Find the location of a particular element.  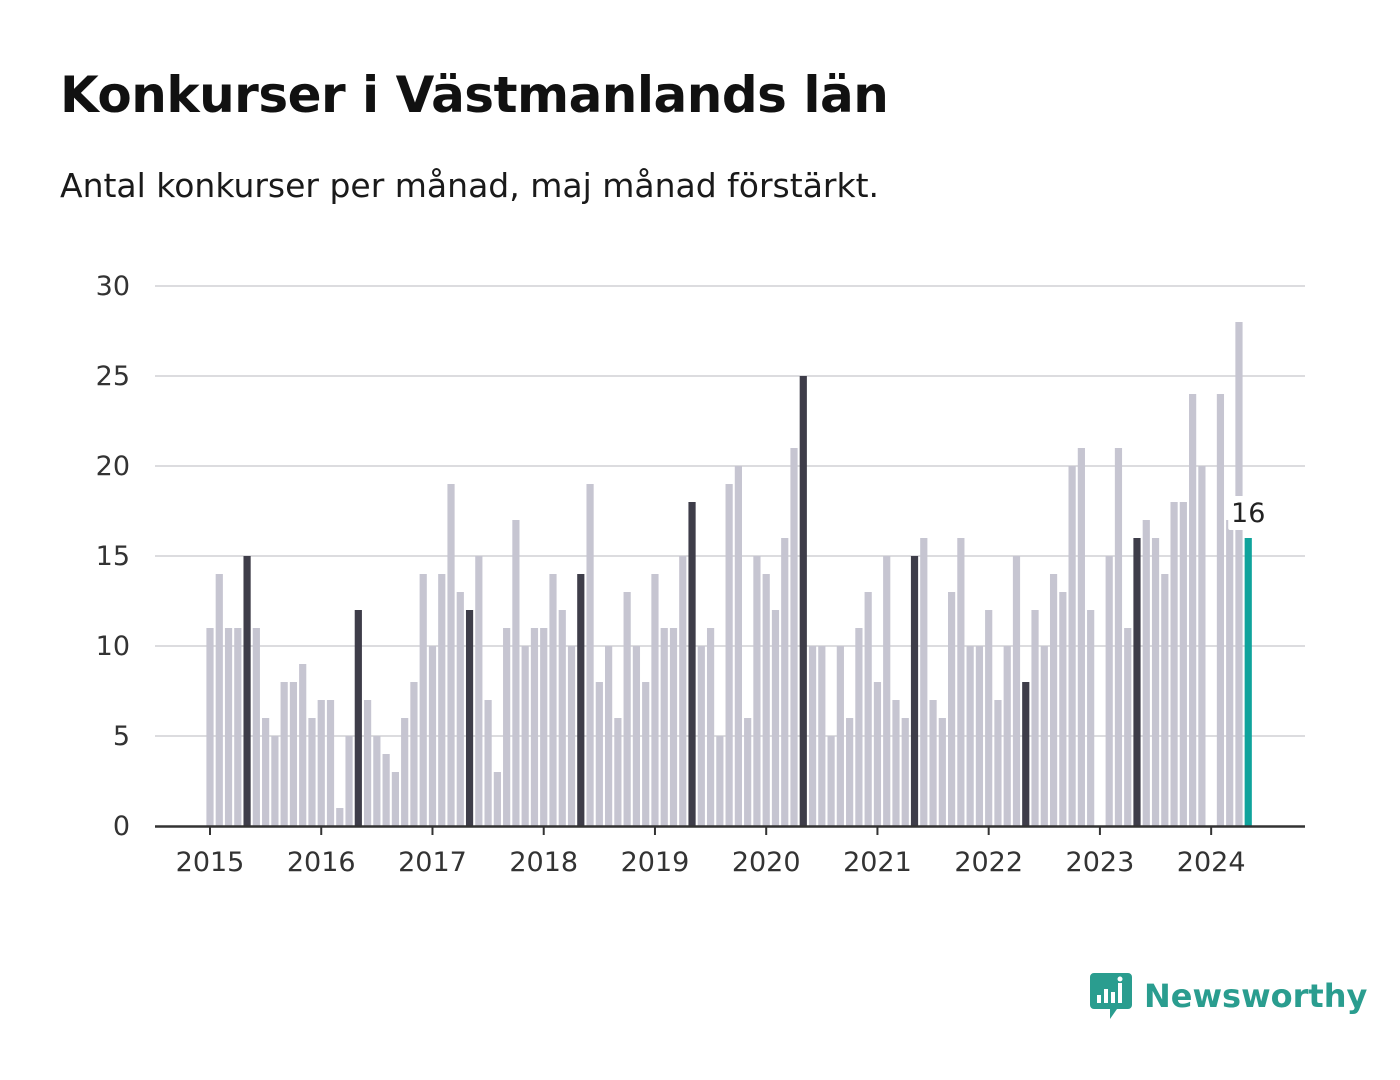

brand: Newsworthy is located at coordinates (1228, 996).